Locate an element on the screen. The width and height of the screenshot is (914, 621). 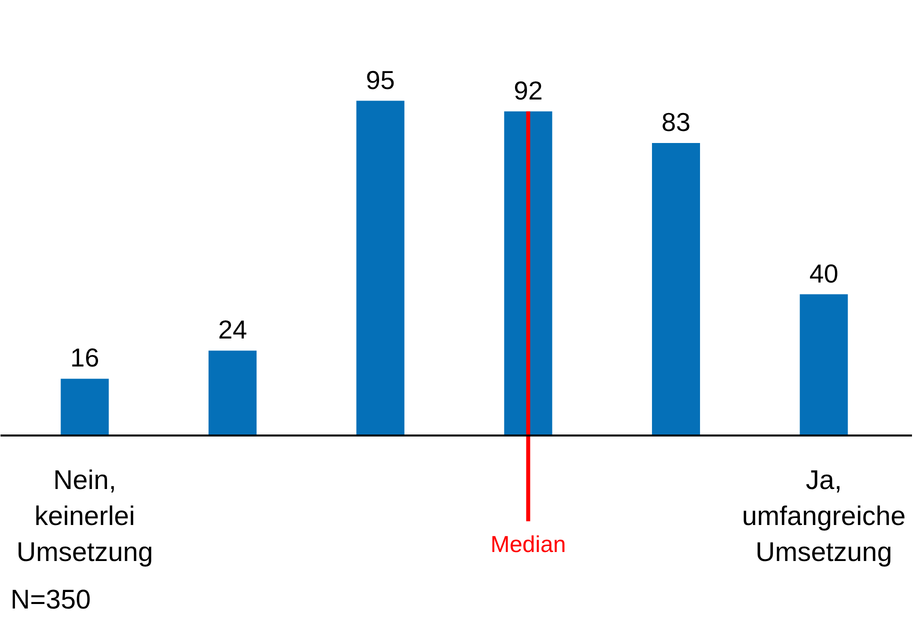
data-label: 24 is located at coordinates (233, 329).